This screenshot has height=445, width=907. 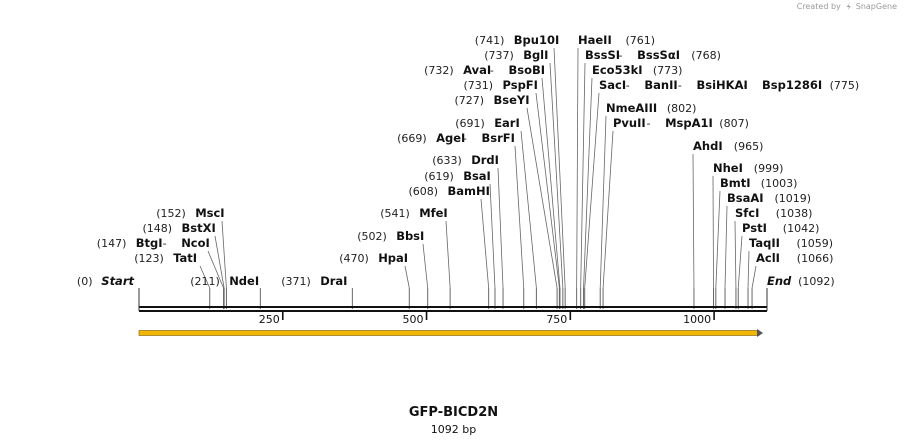 I want to click on site-agei: (669) AgeI - BsrFI, so click(x=456, y=138).